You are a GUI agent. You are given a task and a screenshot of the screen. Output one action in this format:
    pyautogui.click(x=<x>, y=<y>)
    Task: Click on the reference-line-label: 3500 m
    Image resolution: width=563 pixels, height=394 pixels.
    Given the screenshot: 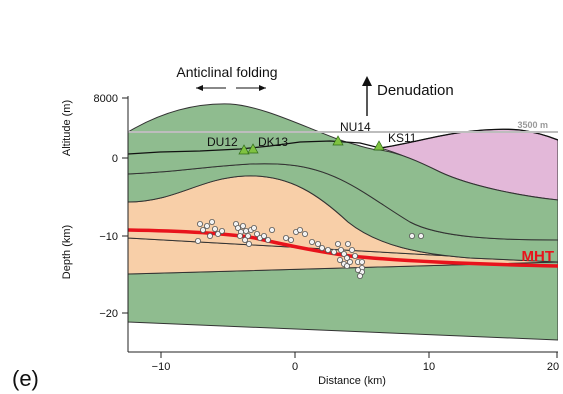 What is the action you would take?
    pyautogui.click(x=532, y=125)
    